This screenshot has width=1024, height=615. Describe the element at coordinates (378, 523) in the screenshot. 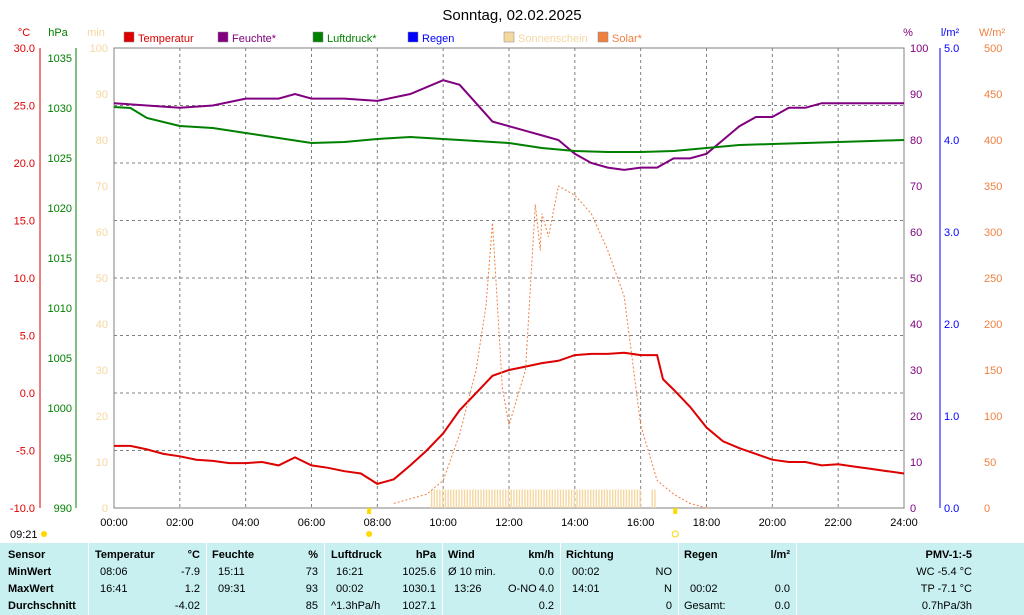

I see `time-tick: 08:00` at that location.